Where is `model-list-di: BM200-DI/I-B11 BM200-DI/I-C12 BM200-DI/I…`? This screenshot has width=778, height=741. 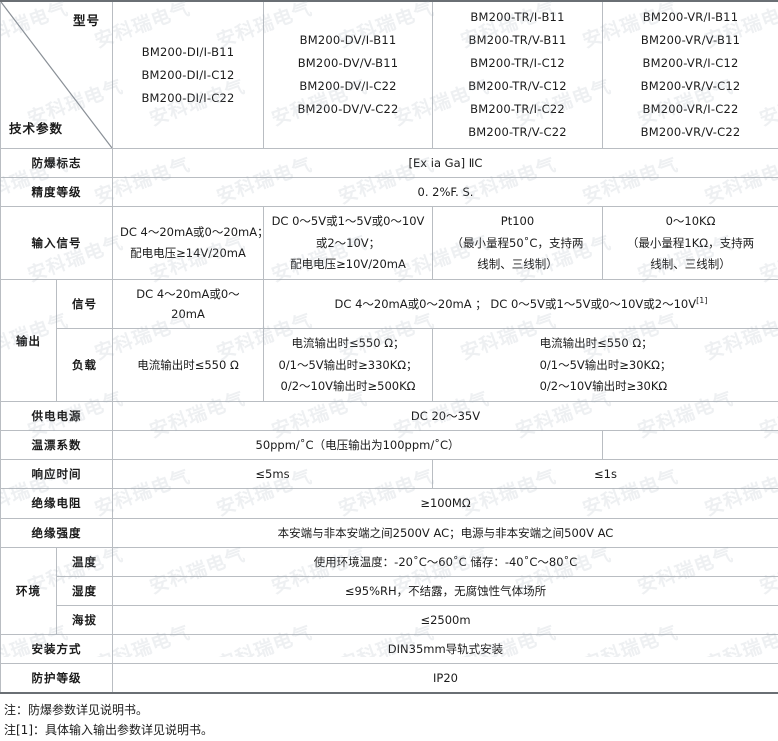 model-list-di: BM200-DI/I-B11 BM200-DI/I-C12 BM200-DI/I… is located at coordinates (188, 75).